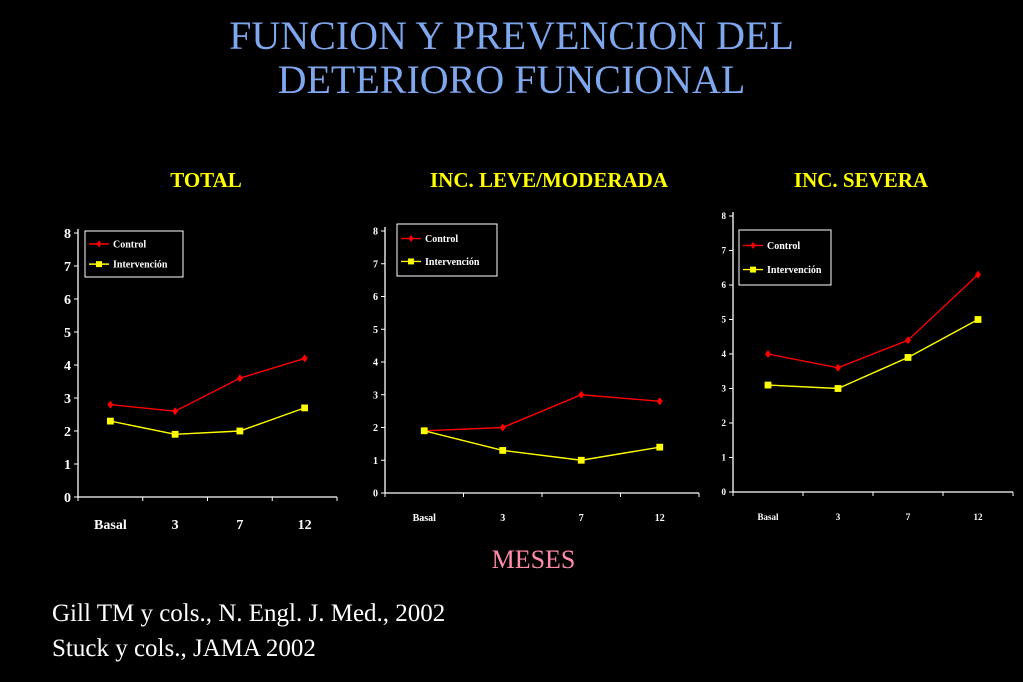  I want to click on panel-title-leve-moderada: INC. LEVE/MODERADA, so click(549, 180).